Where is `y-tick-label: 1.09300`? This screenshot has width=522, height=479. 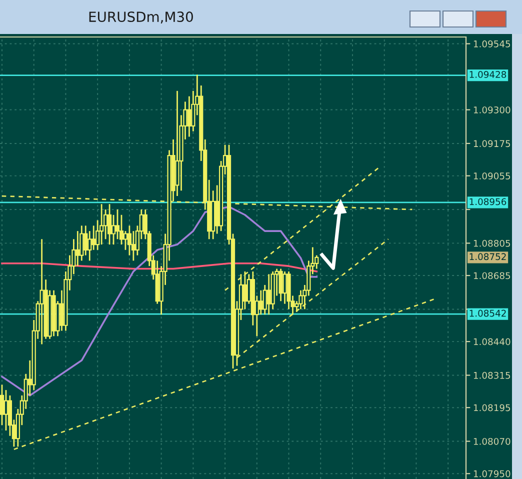 y-tick-label: 1.09300 is located at coordinates (492, 110).